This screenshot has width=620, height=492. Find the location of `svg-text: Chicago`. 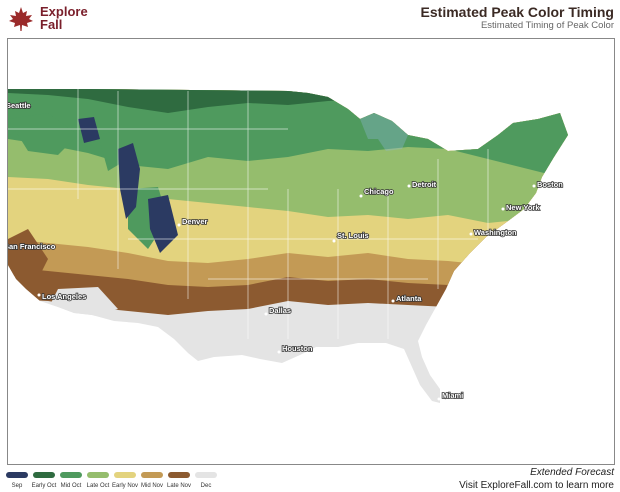

svg-text: Chicago is located at coordinates (379, 191).